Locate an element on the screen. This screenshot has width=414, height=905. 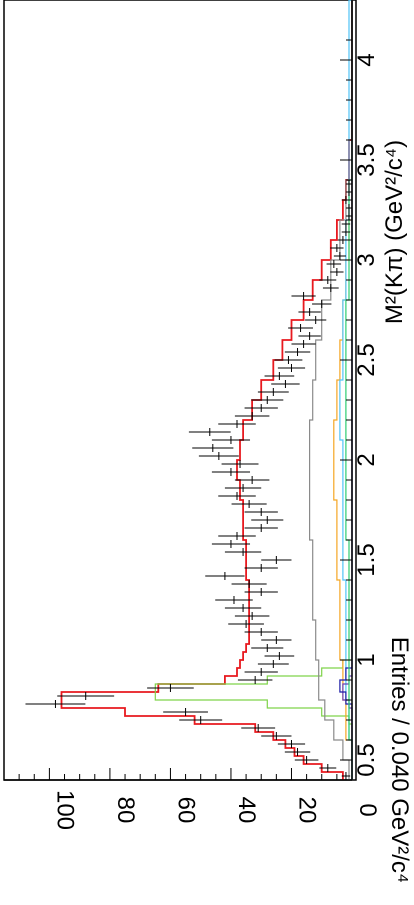
y-tick-label: 60 is located at coordinates (185, 810).